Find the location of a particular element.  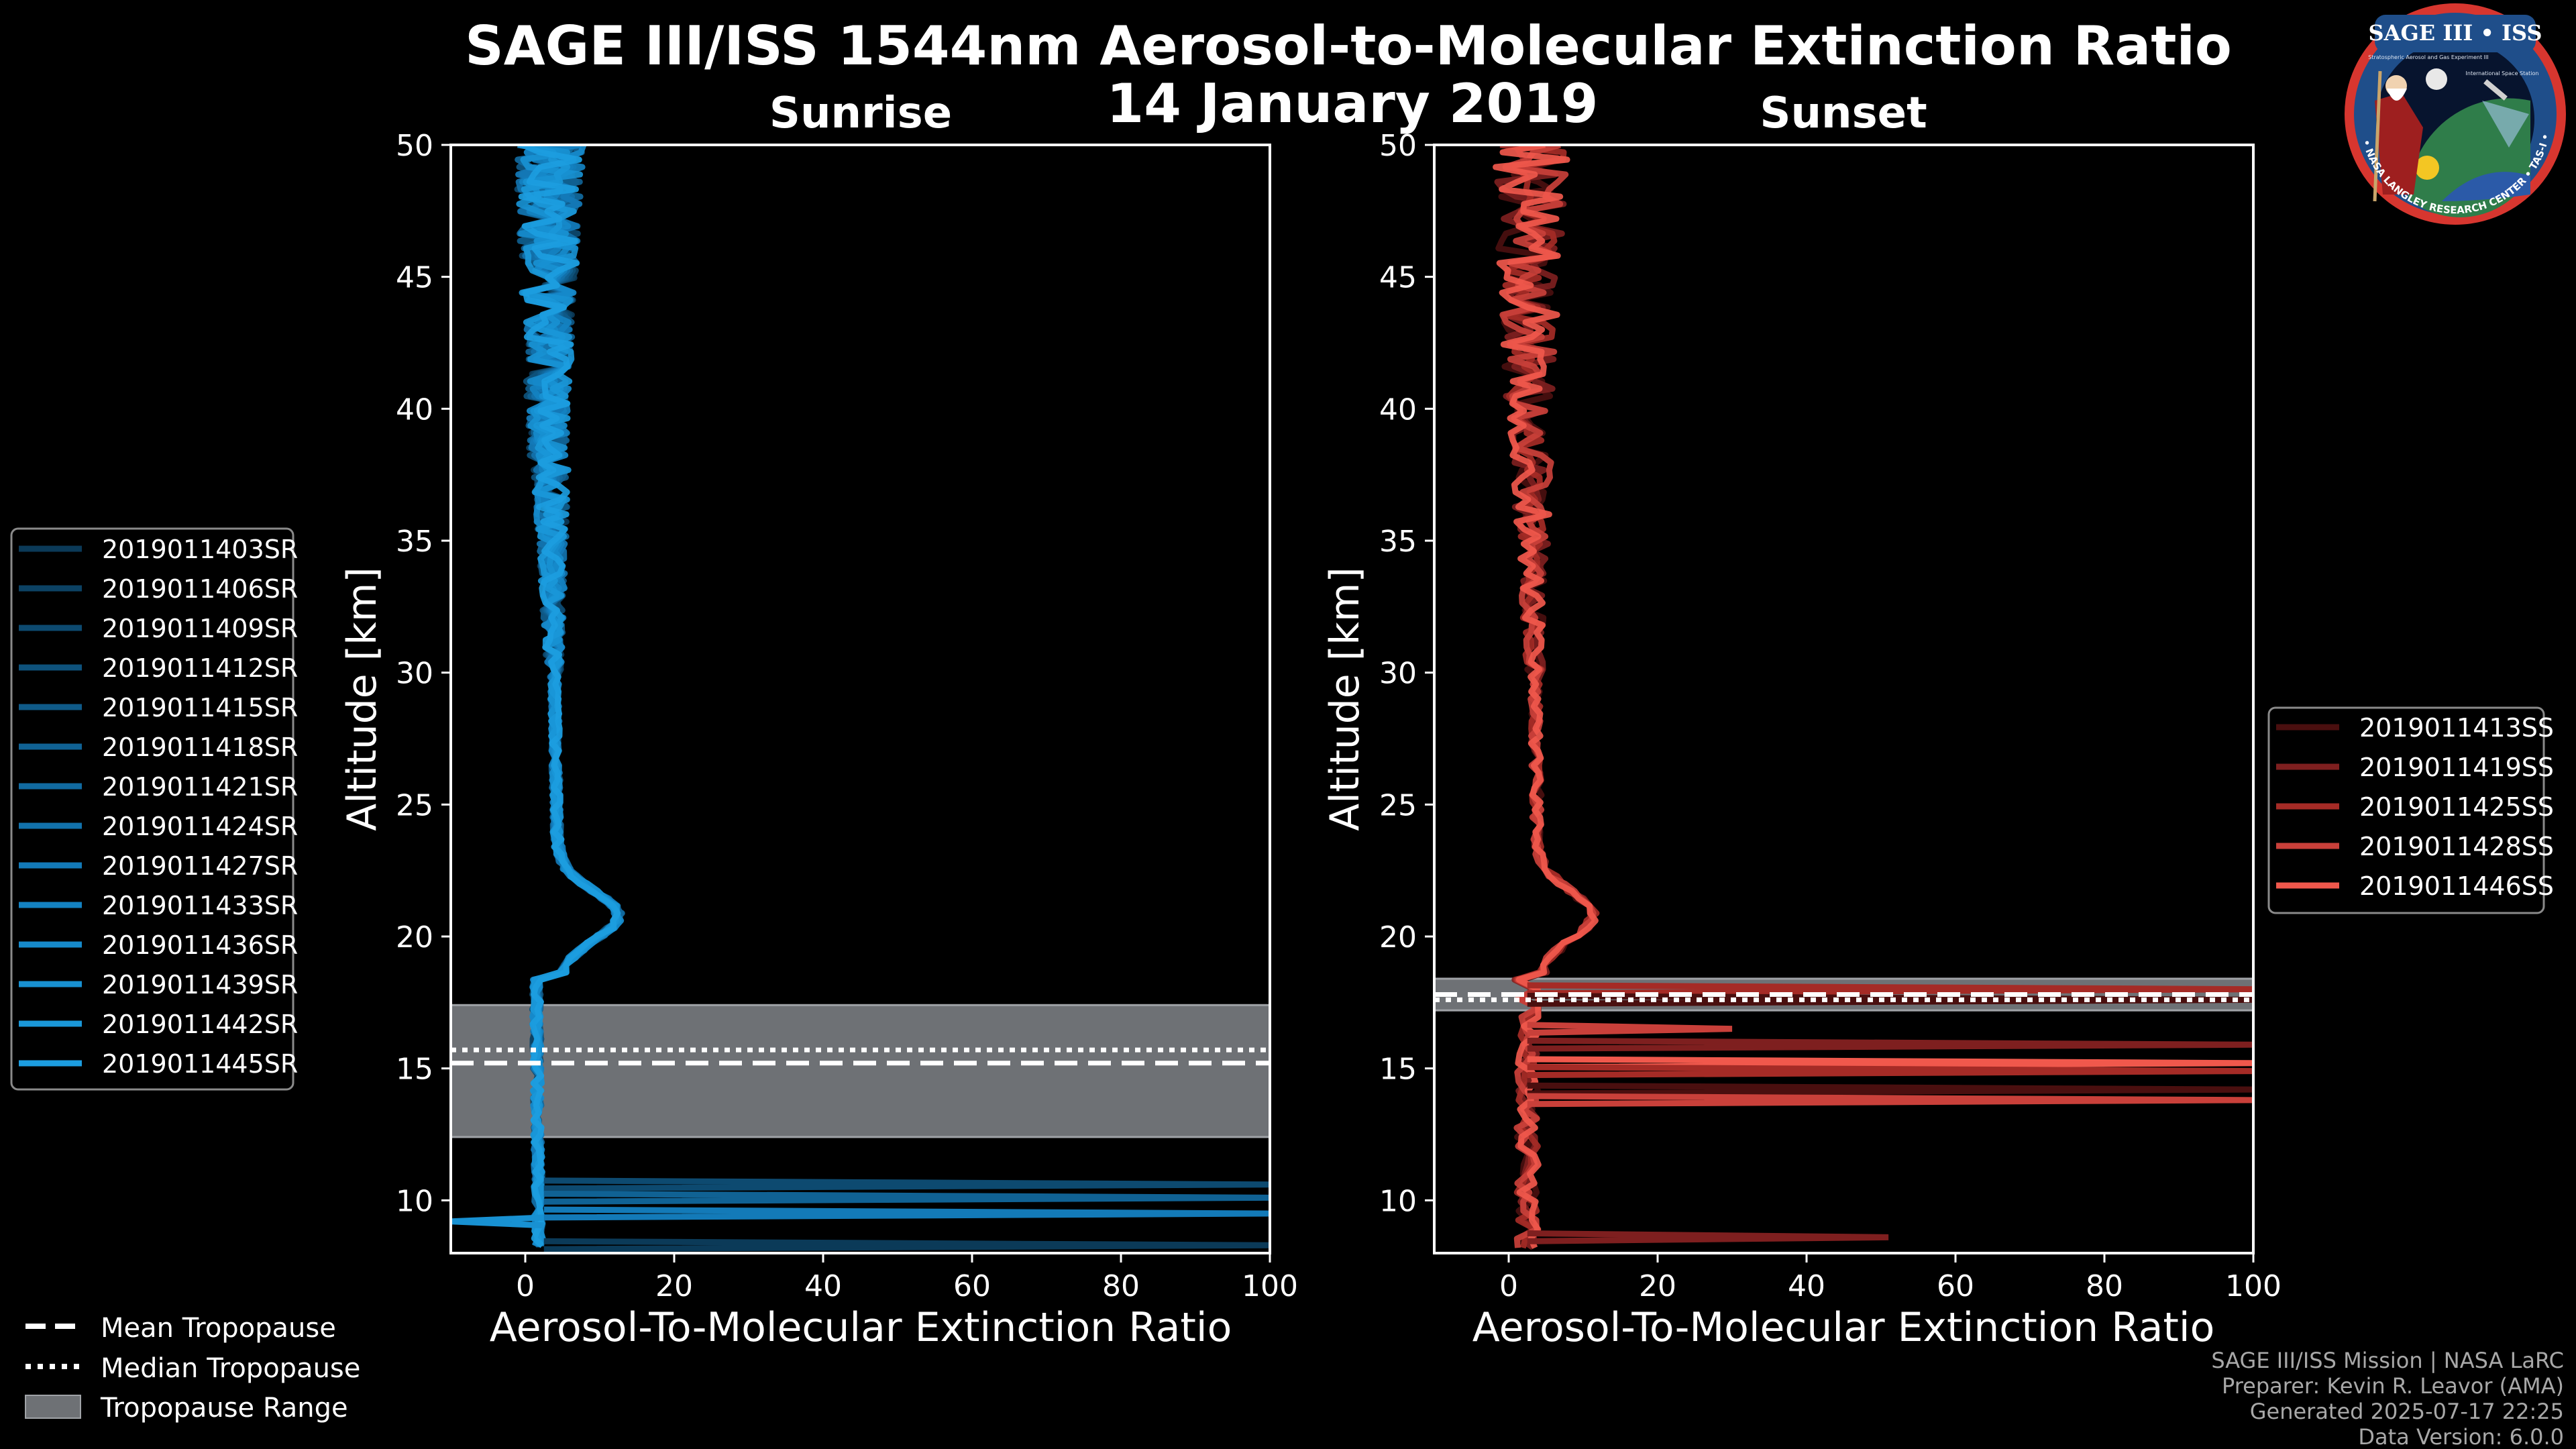

tropopause-range-swatch is located at coordinates (53, 1407).